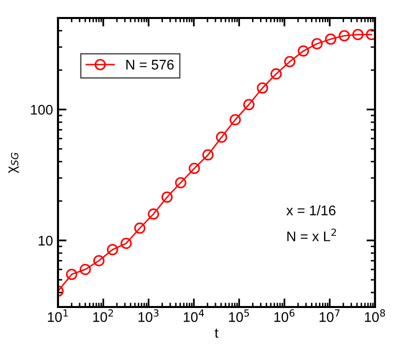  I want to click on legend-label: N = 576, so click(150, 65).